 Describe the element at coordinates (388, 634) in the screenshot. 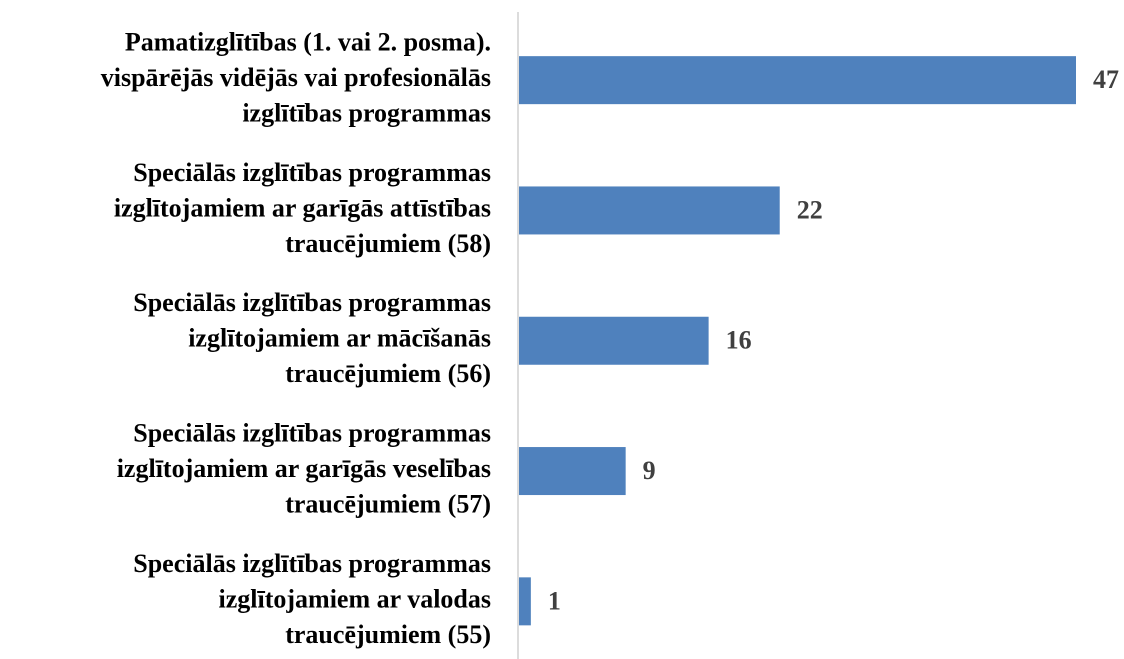

I see `category-label: traucējumiem (55)` at that location.